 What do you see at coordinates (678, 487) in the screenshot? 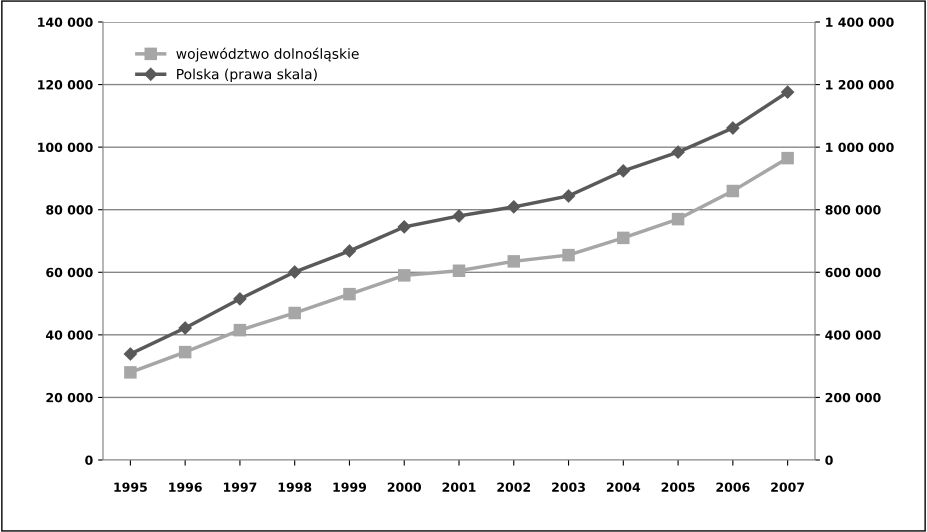
I see `x-tick-label: 2005` at bounding box center [678, 487].